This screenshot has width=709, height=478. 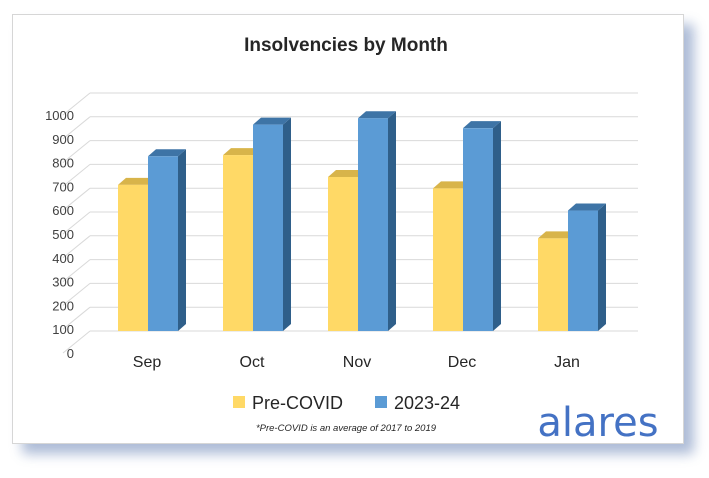 I want to click on bar-pre-covid-sep, so click(x=133, y=257).